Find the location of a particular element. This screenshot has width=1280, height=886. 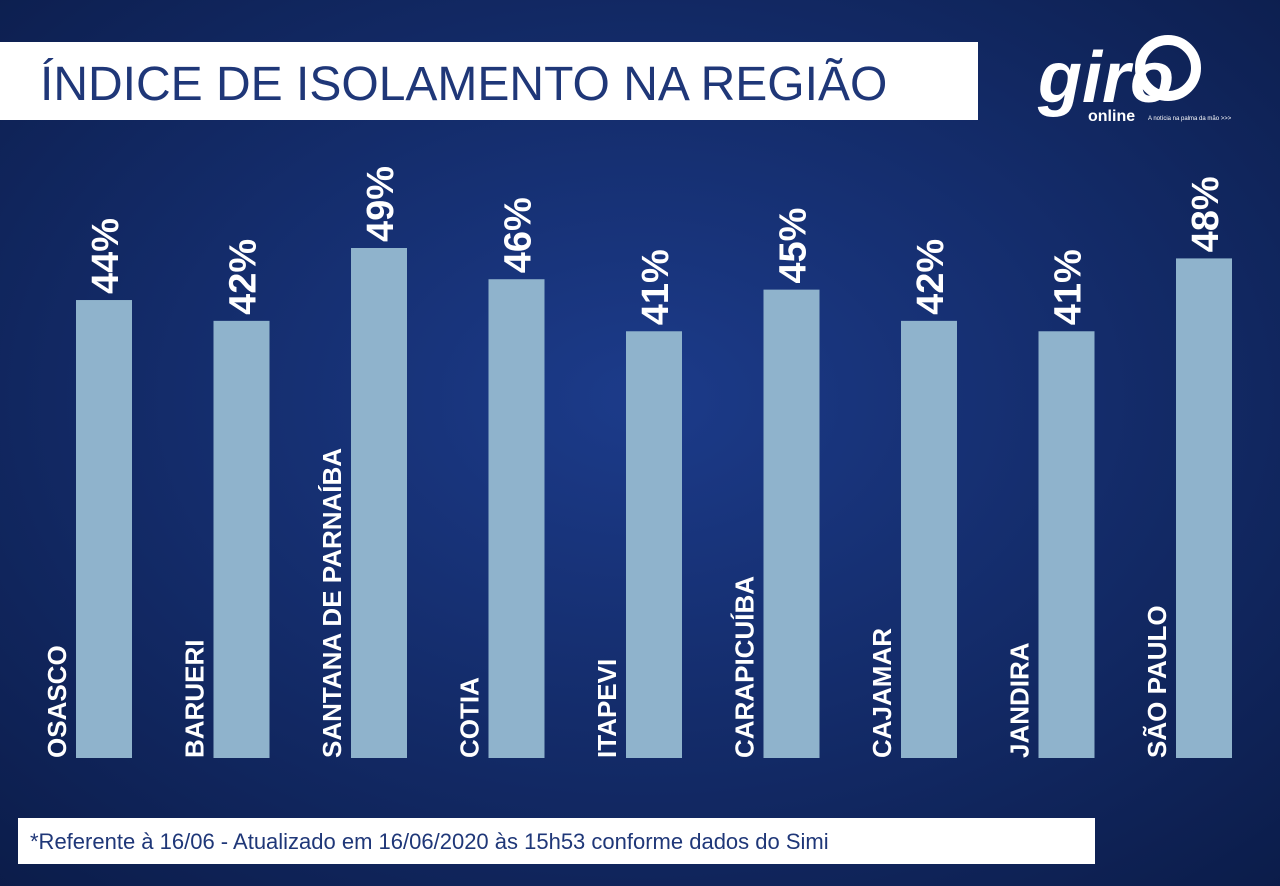

logo-tagline: A notícia na palma da mão >>> is located at coordinates (1190, 119).